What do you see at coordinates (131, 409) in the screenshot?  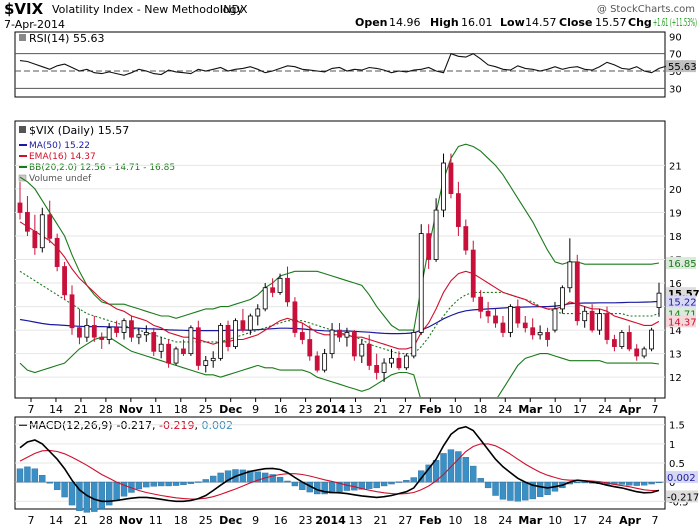 I see `price-xtick-label: Nov` at bounding box center [131, 409].